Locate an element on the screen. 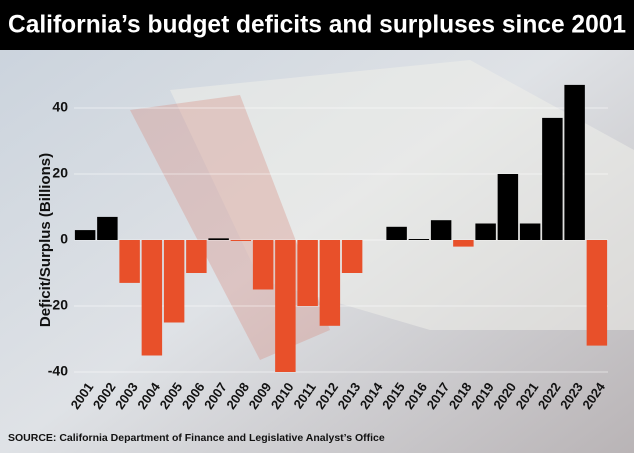 This screenshot has width=634, height=458. y-tick-label: 40 is located at coordinates (60, 107).